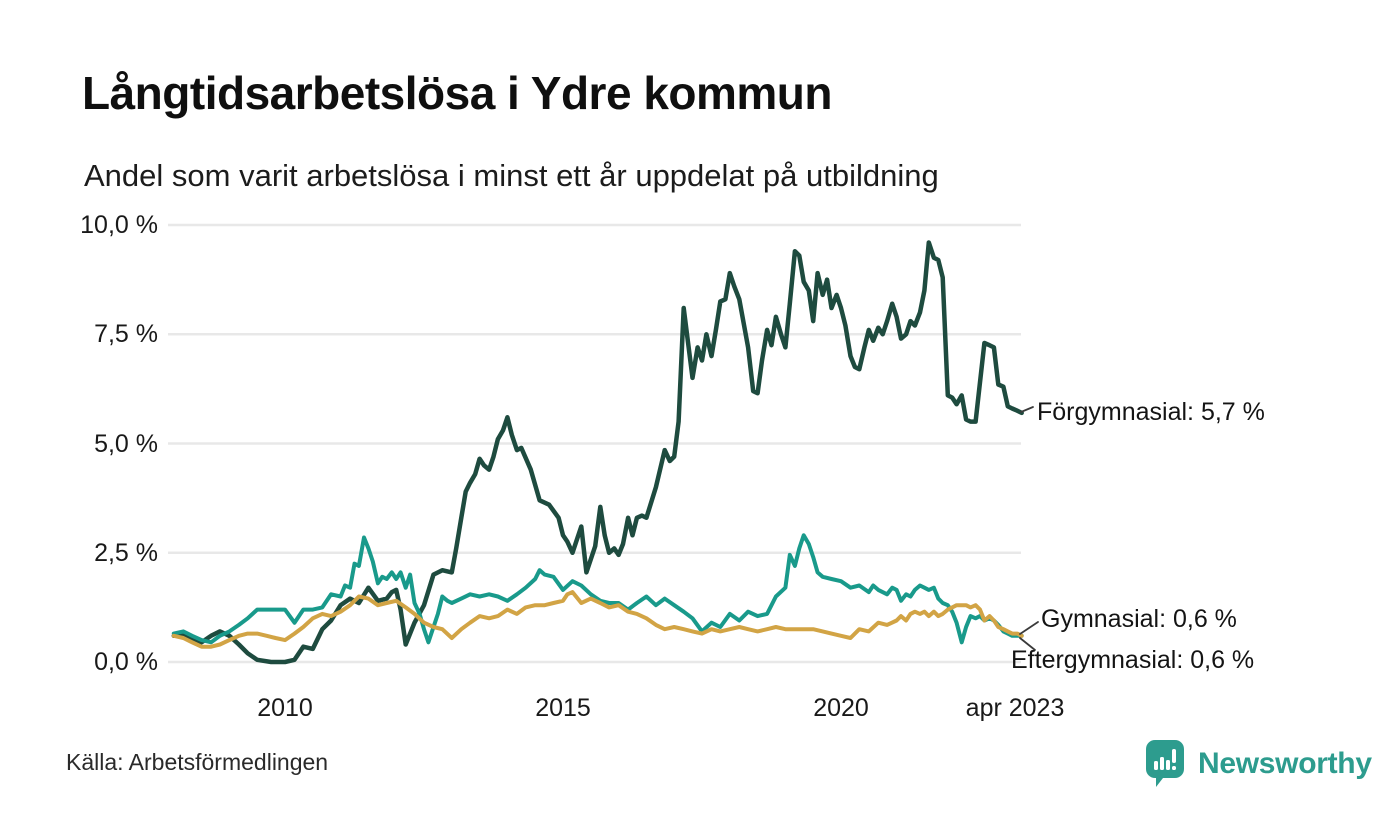 Image resolution: width=1400 pixels, height=840 pixels. What do you see at coordinates (1027, 409) in the screenshot?
I see `connector-forgymnasial` at bounding box center [1027, 409].